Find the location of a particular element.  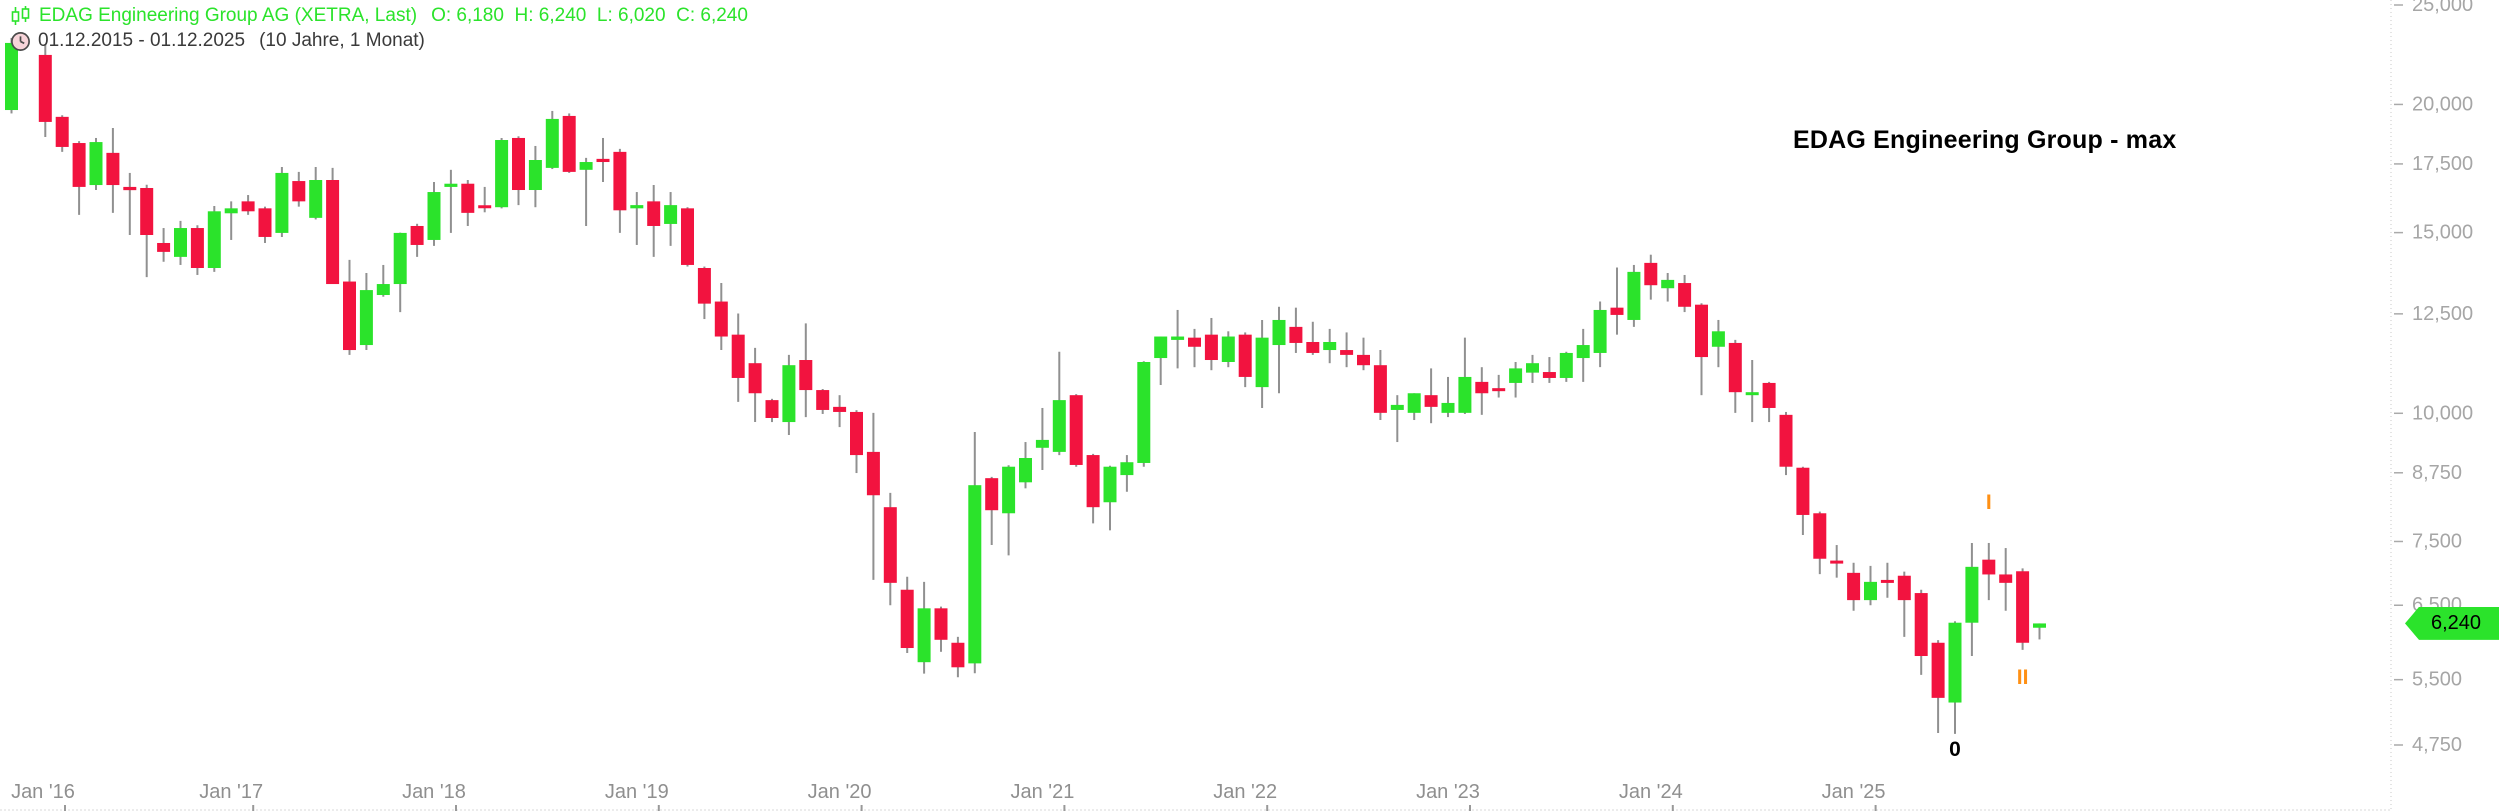

date-range: 01.12.2015 - 01.12.2025 is located at coordinates (142, 40).